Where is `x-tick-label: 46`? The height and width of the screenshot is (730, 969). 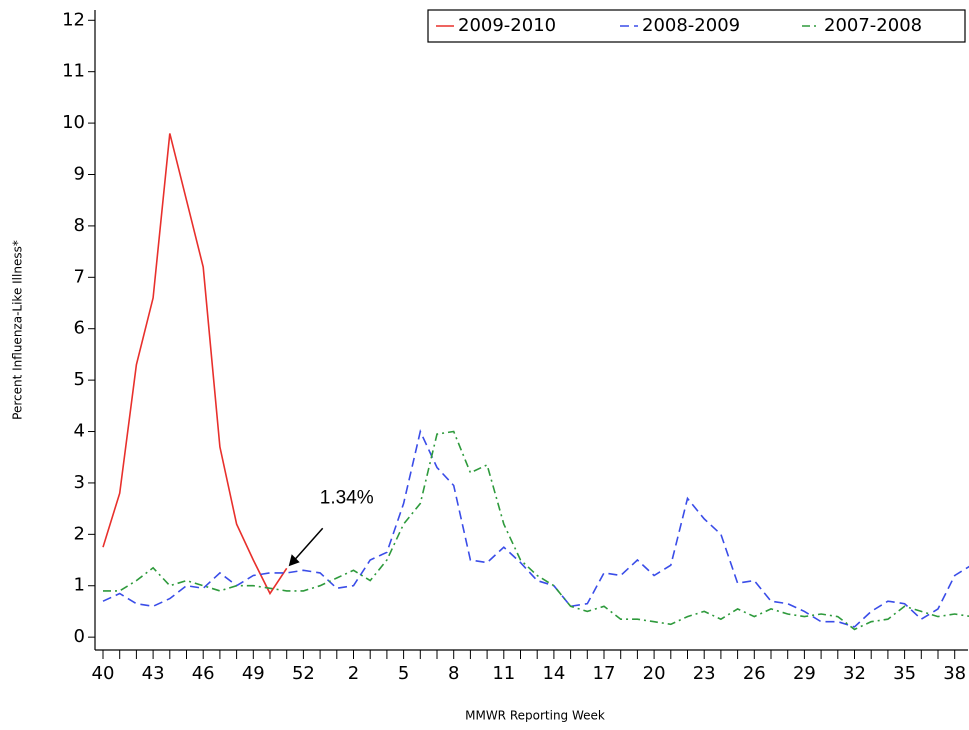
x-tick-label: 46 is located at coordinates (203, 673).